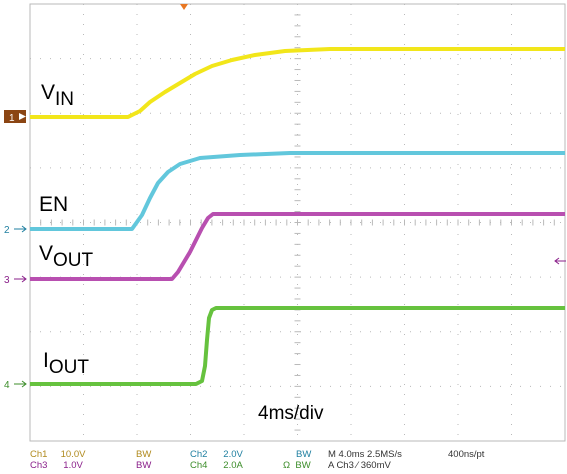  I want to click on trigger-position-marker, so click(184, 7).